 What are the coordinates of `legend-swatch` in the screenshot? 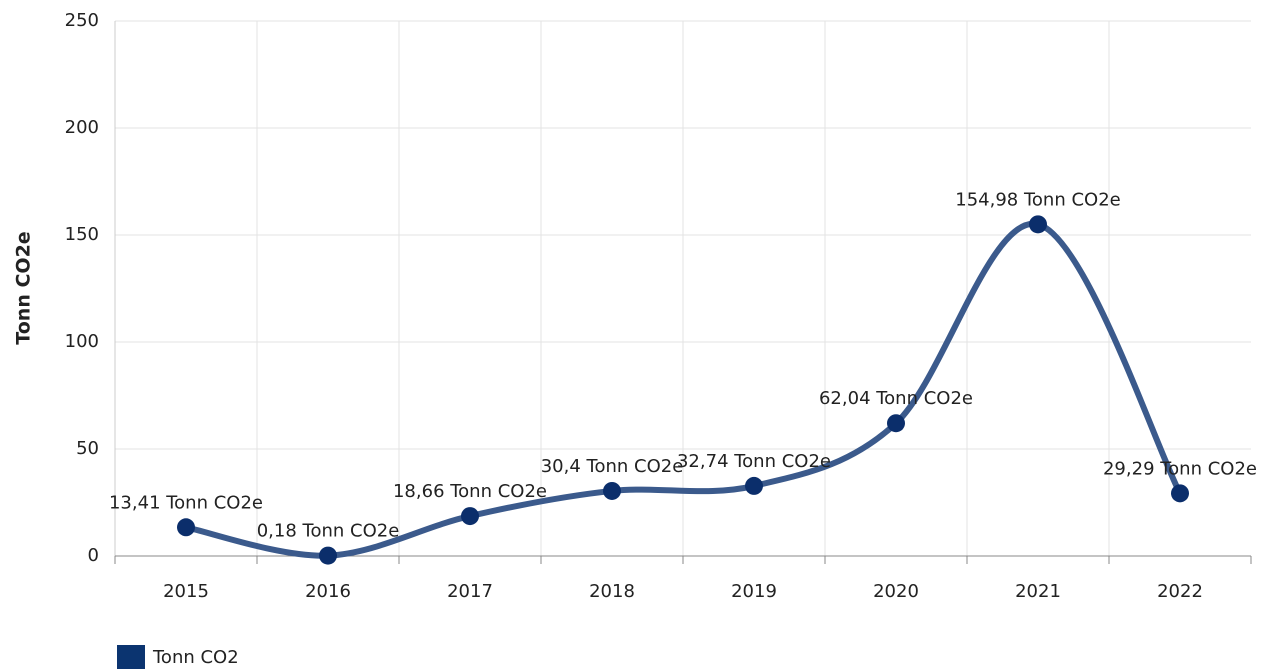 It's located at (131, 657).